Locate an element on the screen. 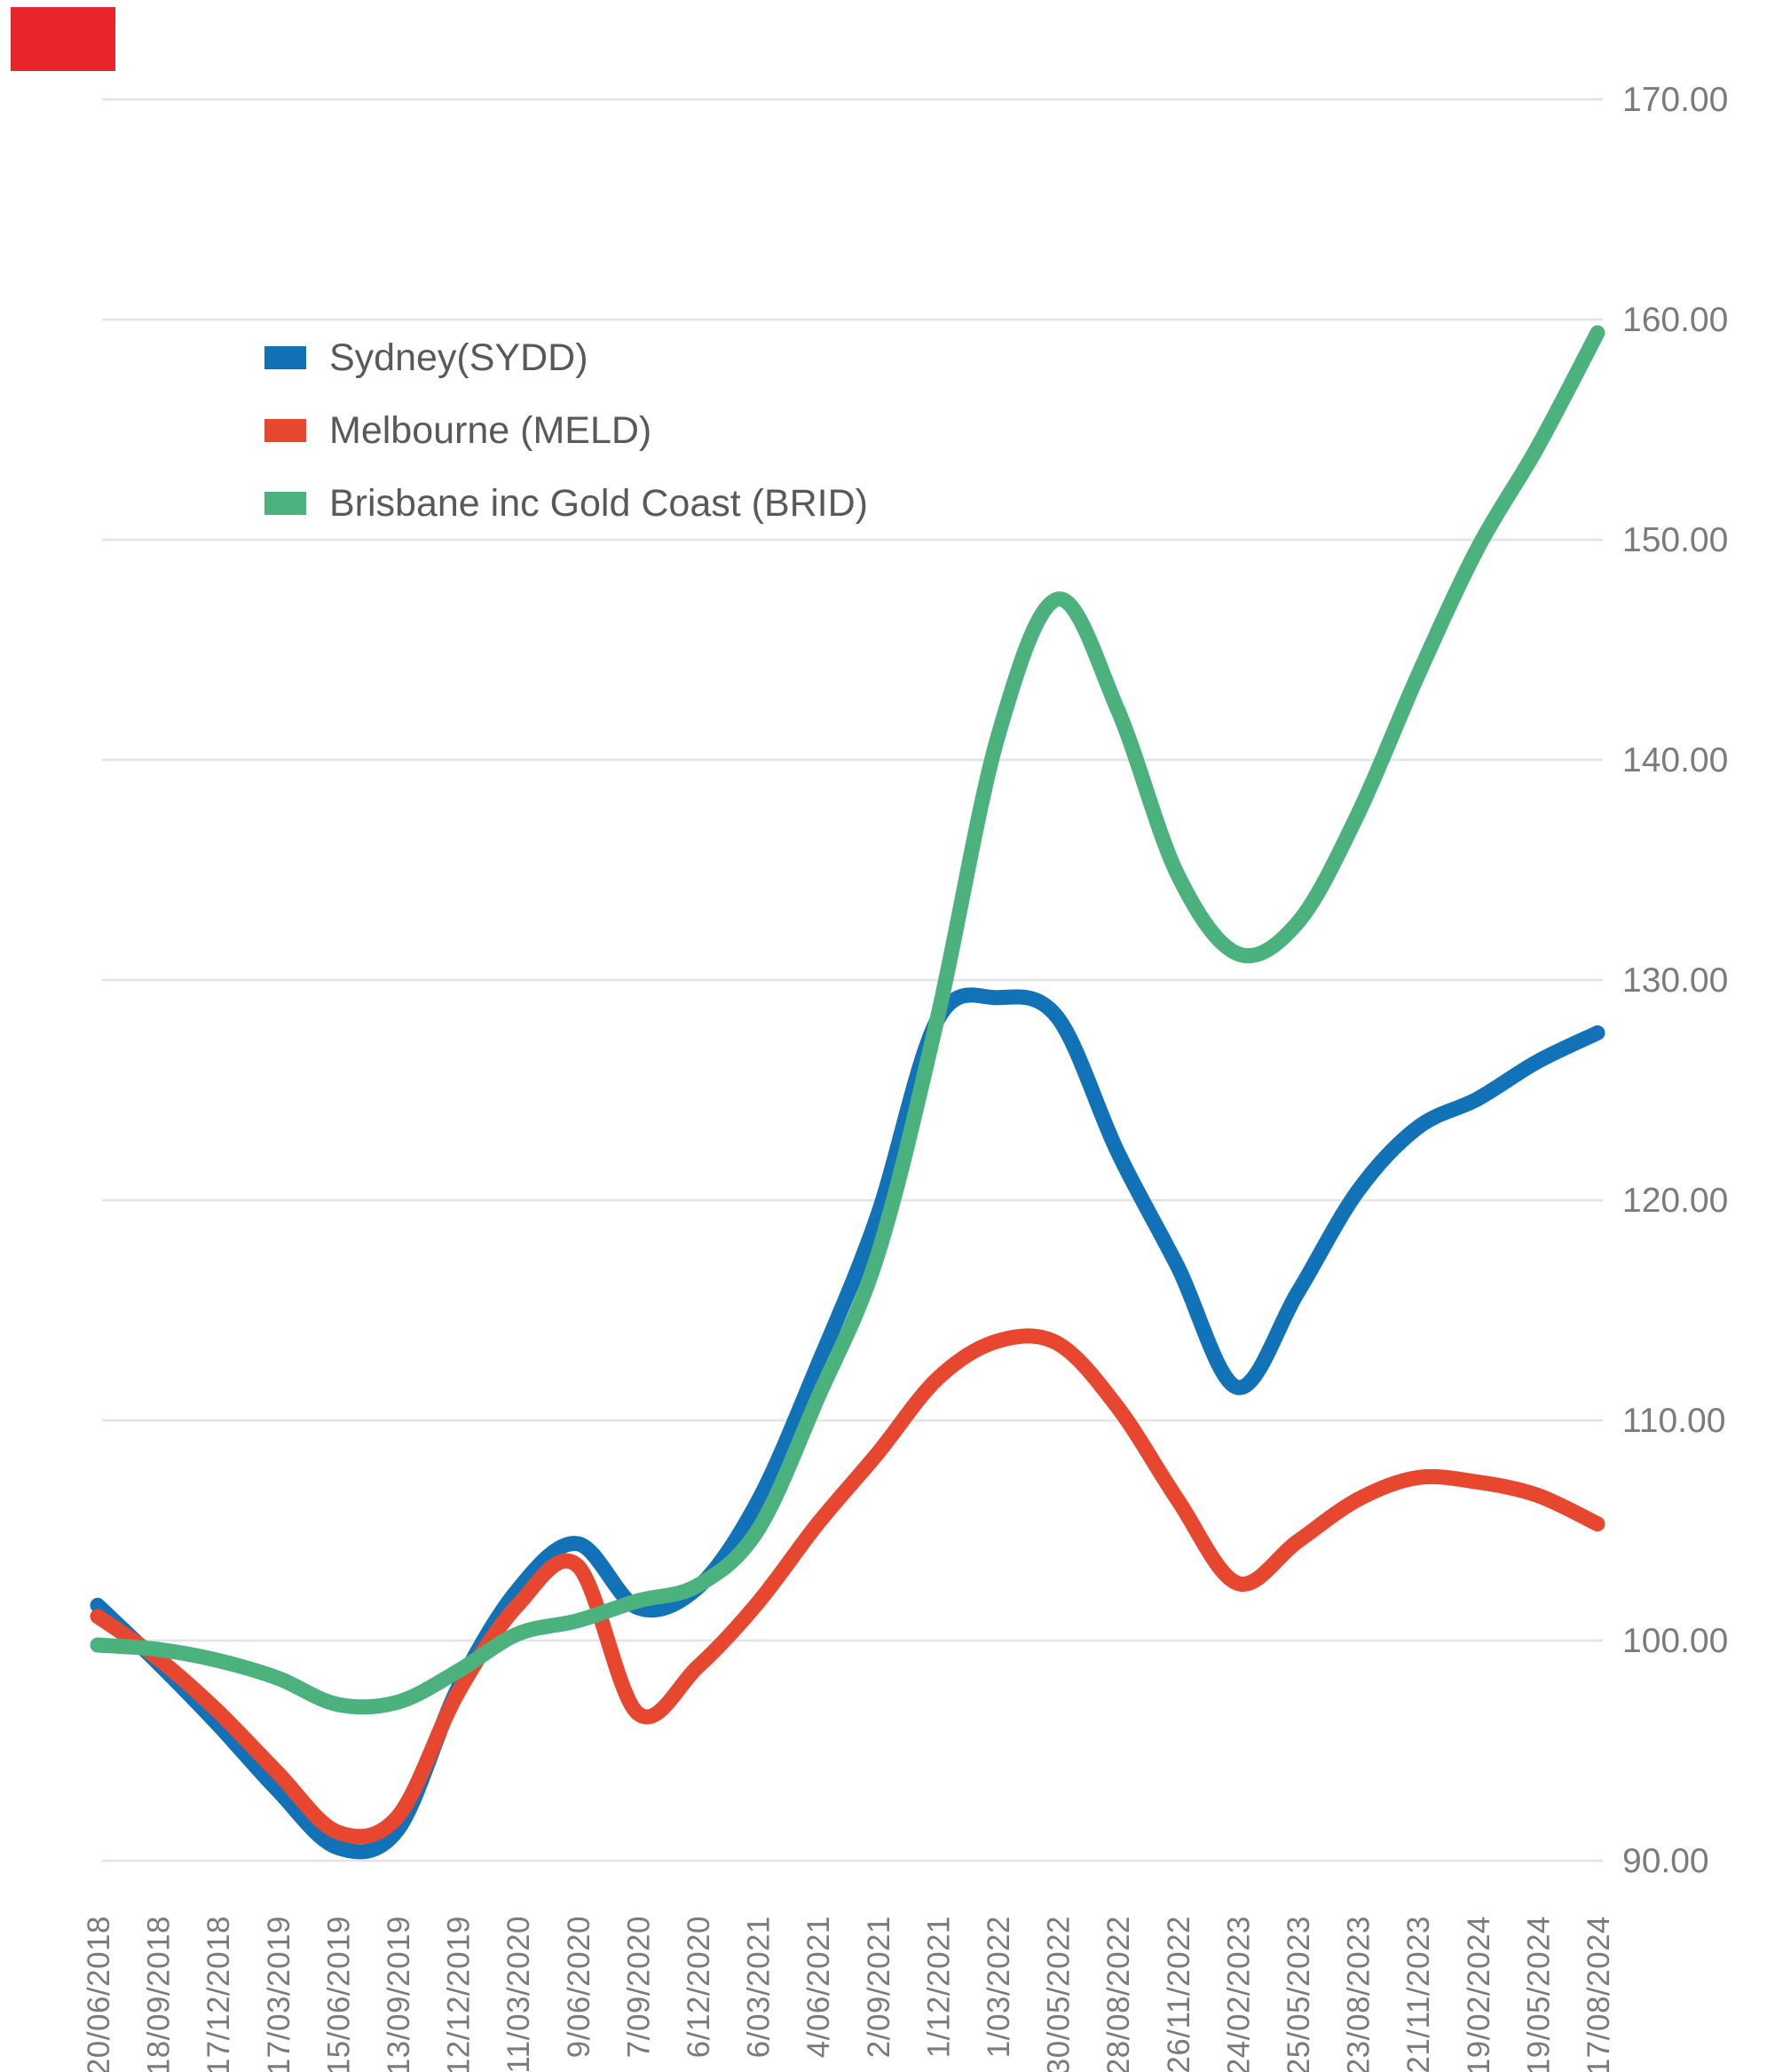  x-axis-label: 1/12/2021 is located at coordinates (938, 1987).